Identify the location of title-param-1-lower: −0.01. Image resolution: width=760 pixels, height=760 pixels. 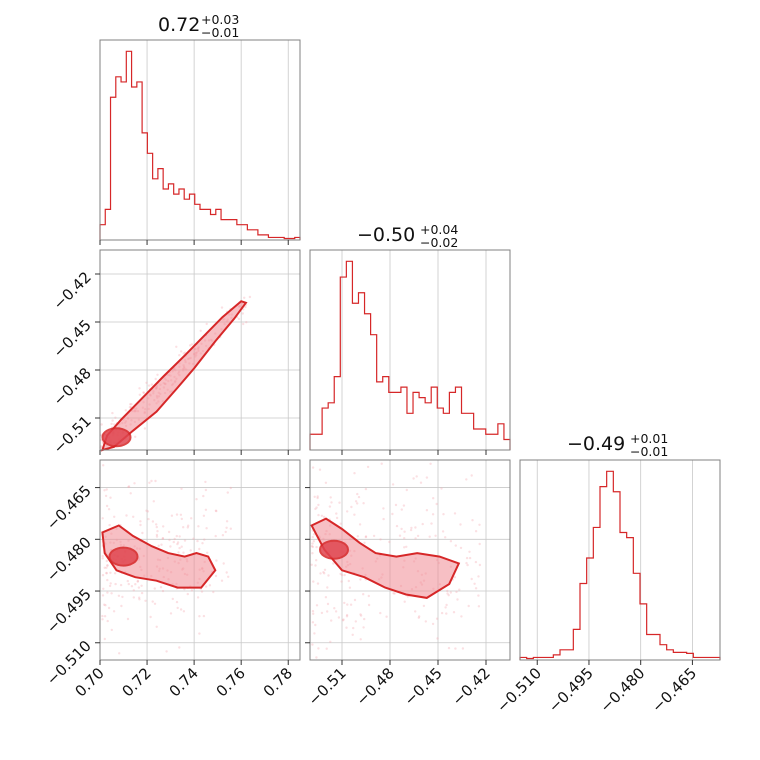
(220, 32).